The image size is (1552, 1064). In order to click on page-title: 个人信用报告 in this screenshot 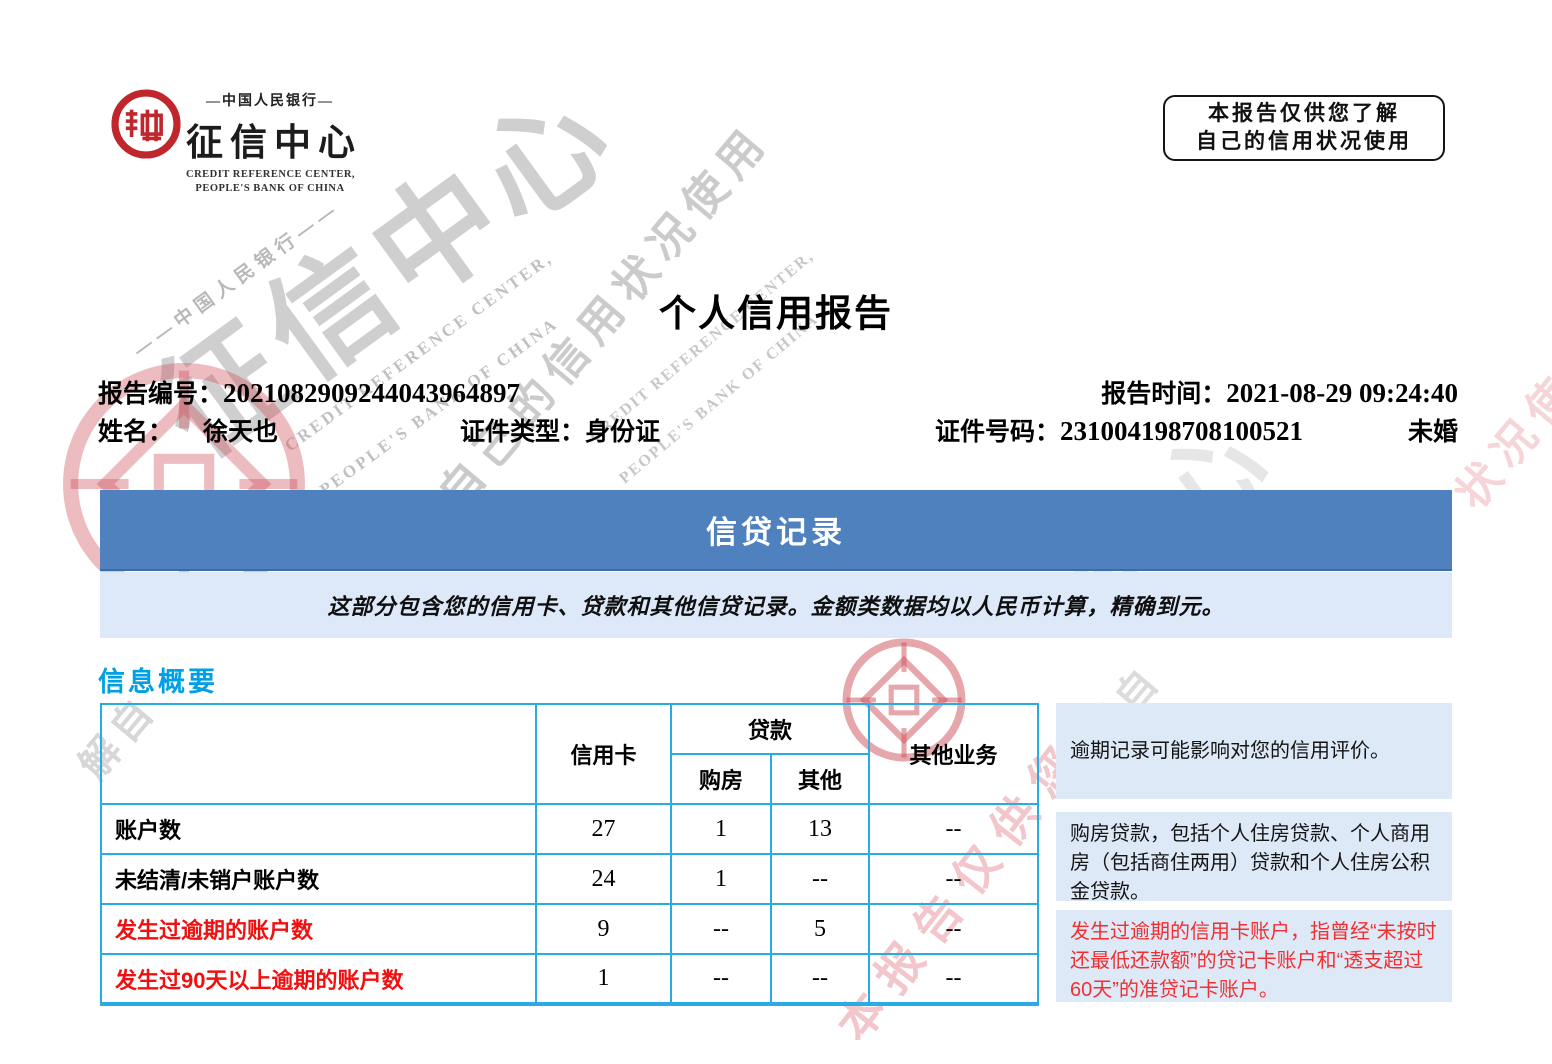, I will do `click(776, 313)`.